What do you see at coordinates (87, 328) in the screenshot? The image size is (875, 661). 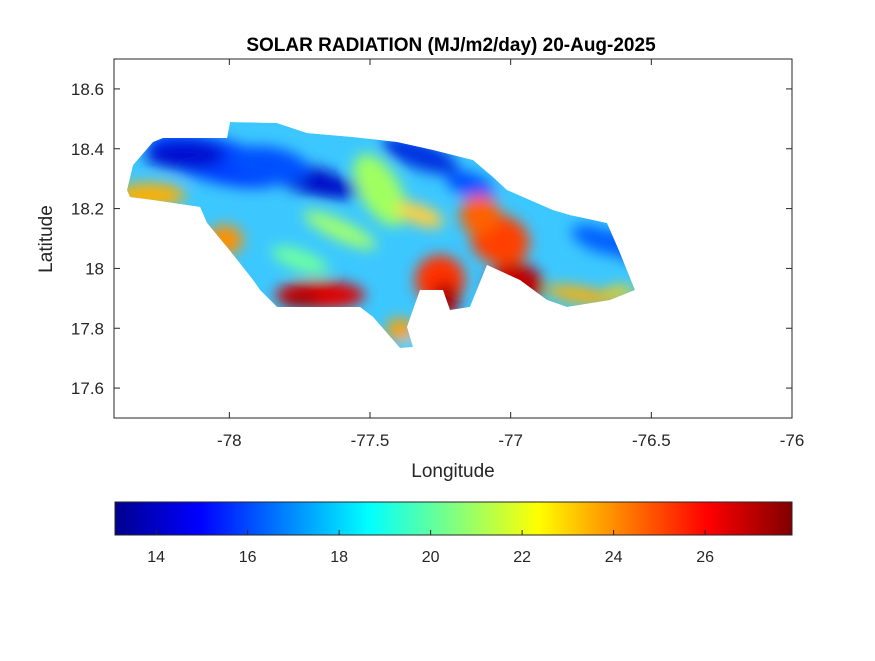 I see `y-tick-label: 17.8` at bounding box center [87, 328].